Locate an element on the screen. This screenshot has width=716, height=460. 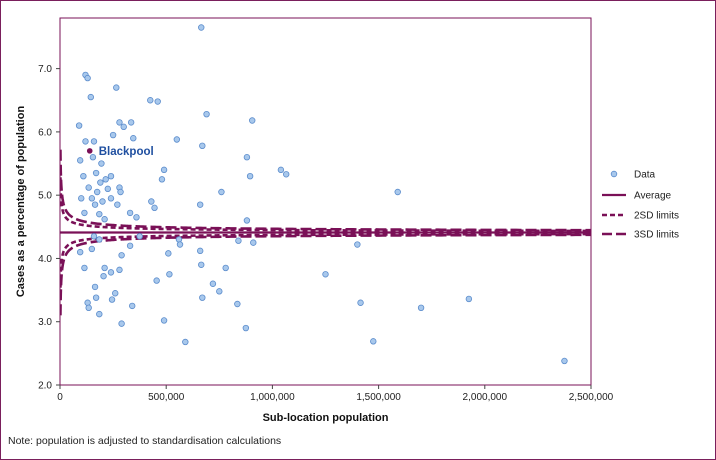
x-tick-label: 1,000,000 is located at coordinates (272, 397).